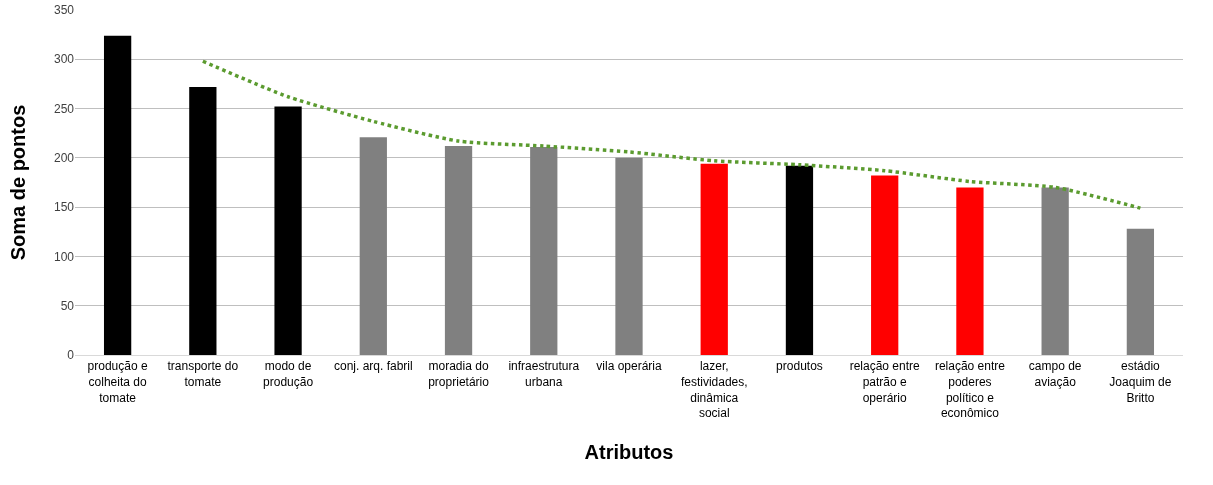 Image resolution: width=1213 pixels, height=485 pixels. Describe the element at coordinates (64, 256) in the screenshot. I see `y-tick-label: 100` at that location.